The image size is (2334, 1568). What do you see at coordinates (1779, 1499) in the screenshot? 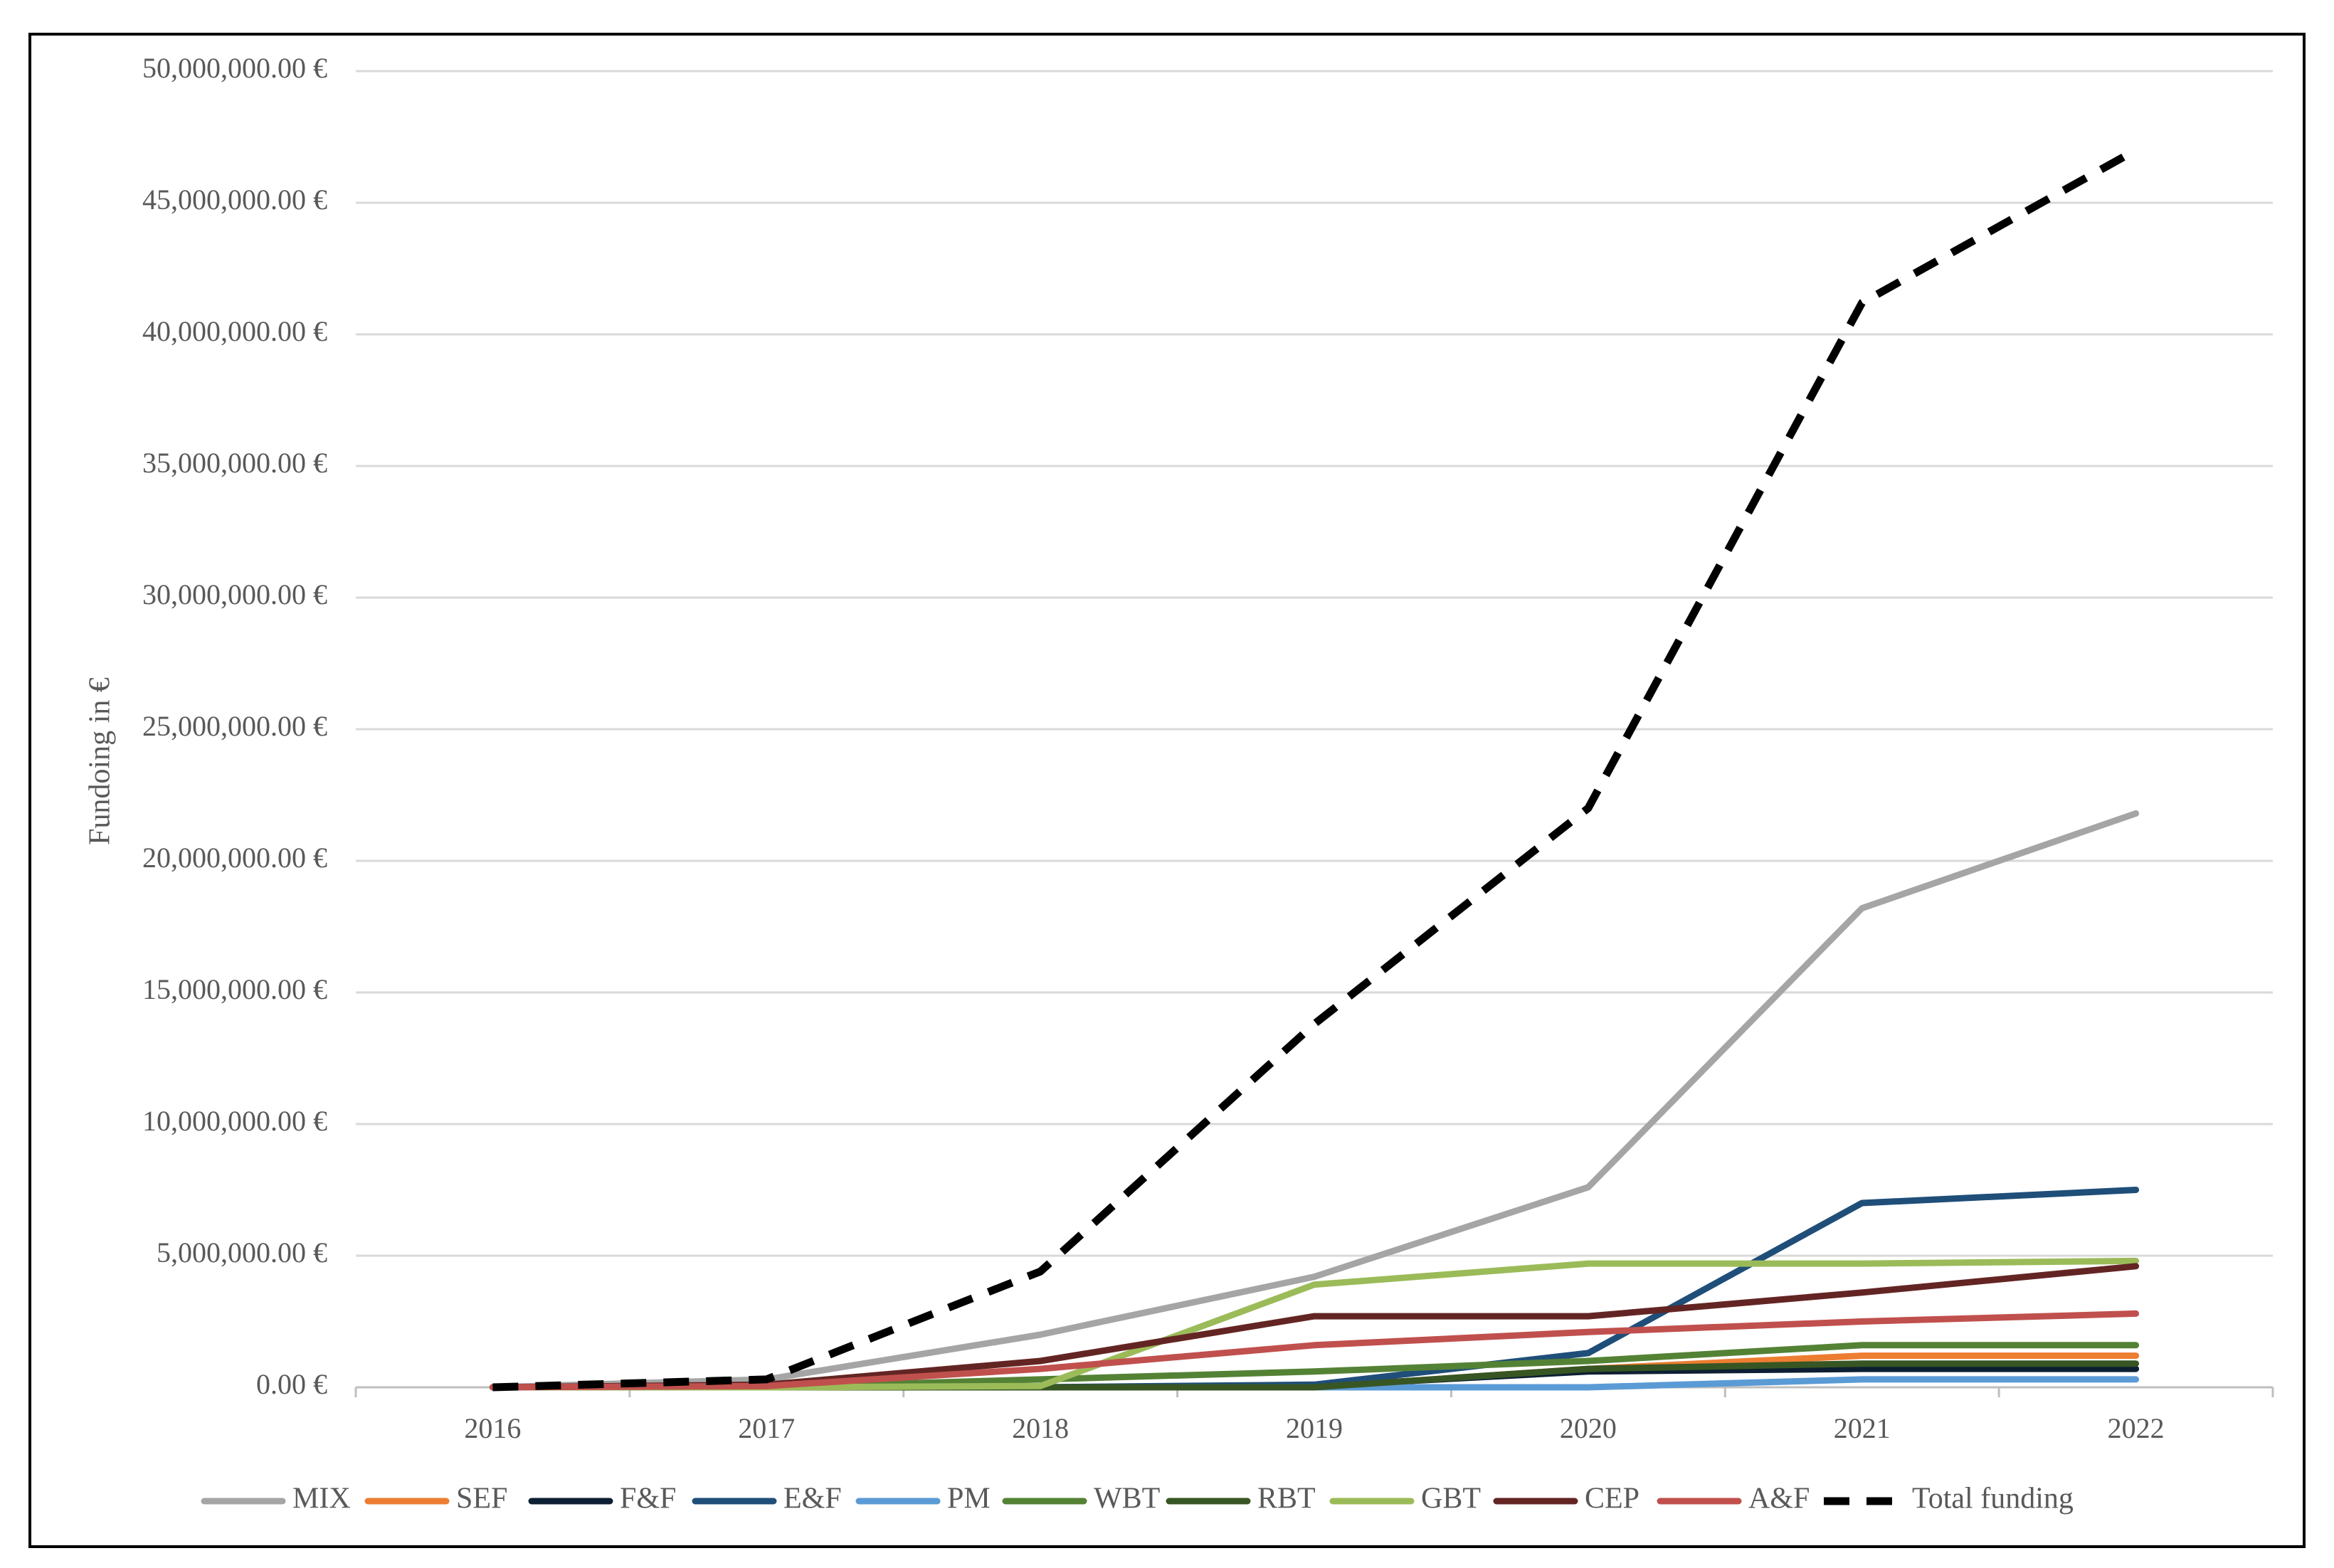
I see `legend-label: A&F` at bounding box center [1779, 1499].